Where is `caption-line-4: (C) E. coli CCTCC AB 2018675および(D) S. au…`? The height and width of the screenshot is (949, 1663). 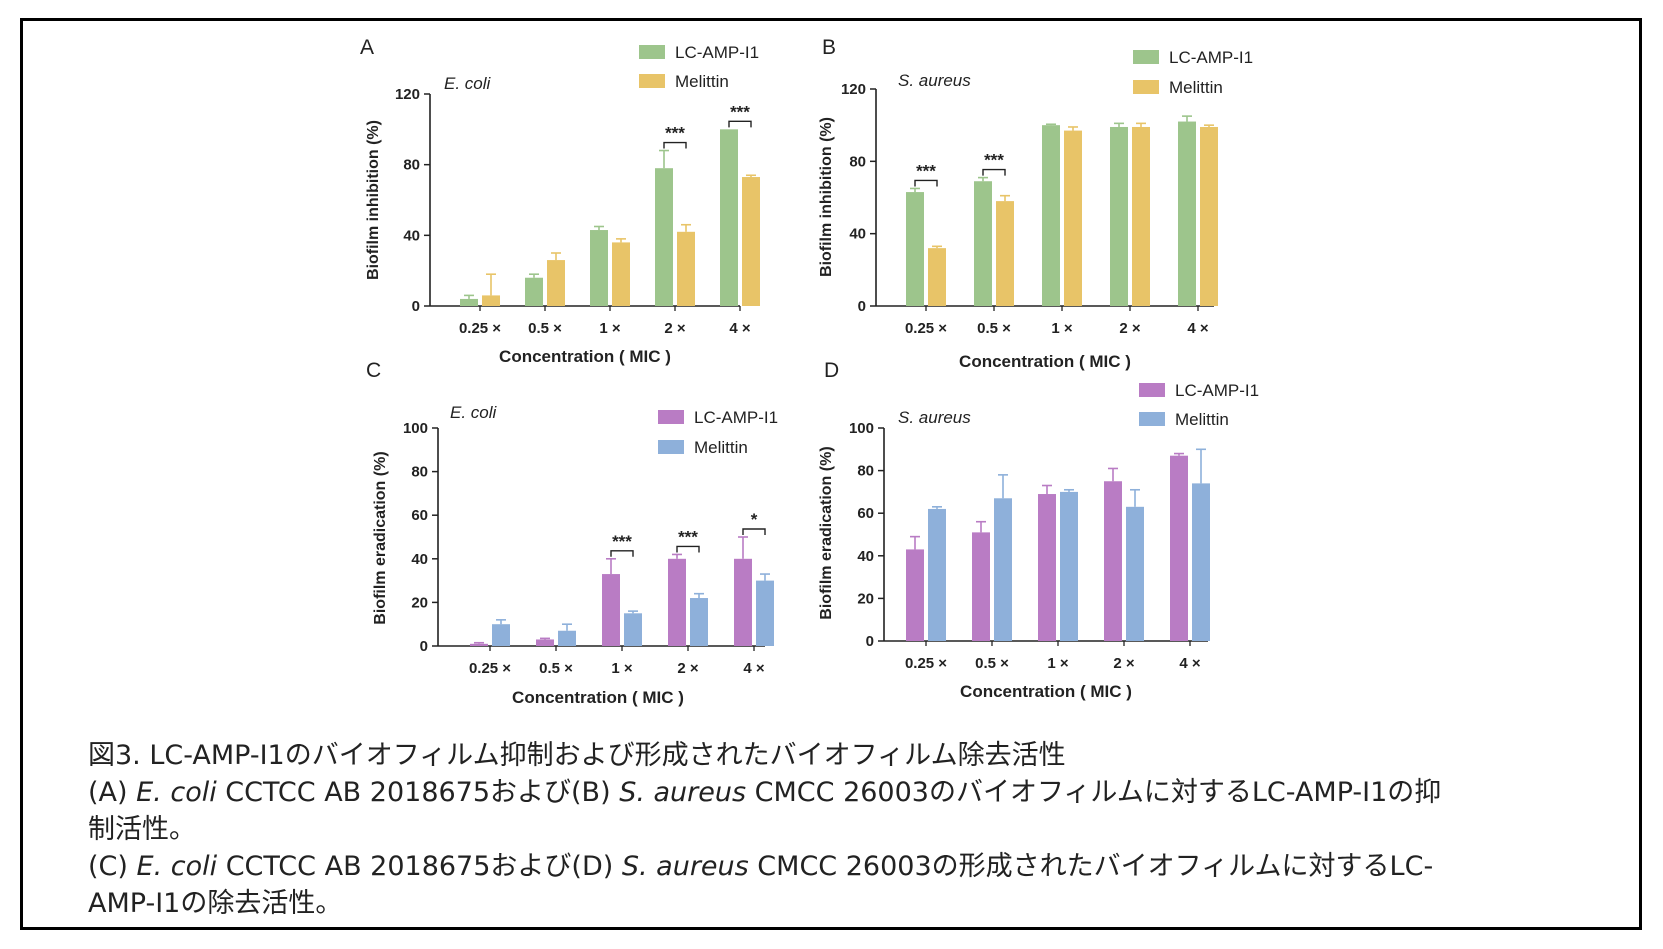 caption-line-4: (C) E. coli CCTCC AB 2018675および(D) S. au… is located at coordinates (853, 866).